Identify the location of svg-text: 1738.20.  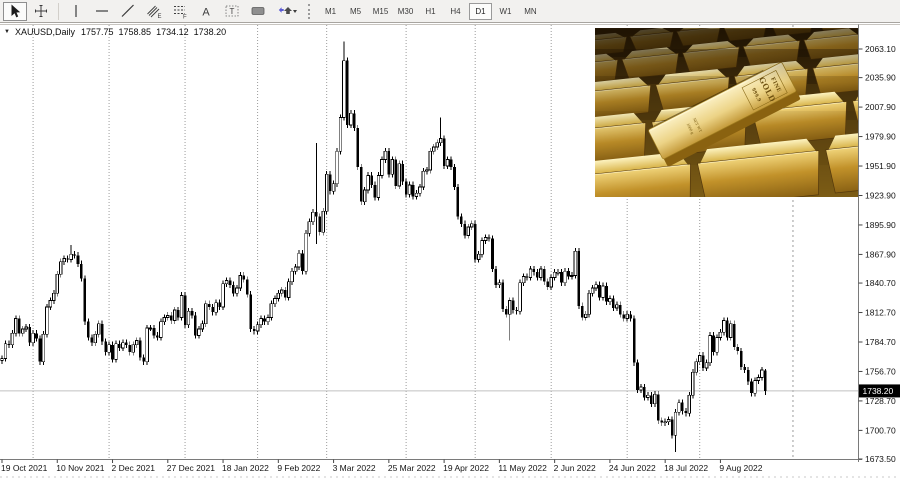
(878, 391).